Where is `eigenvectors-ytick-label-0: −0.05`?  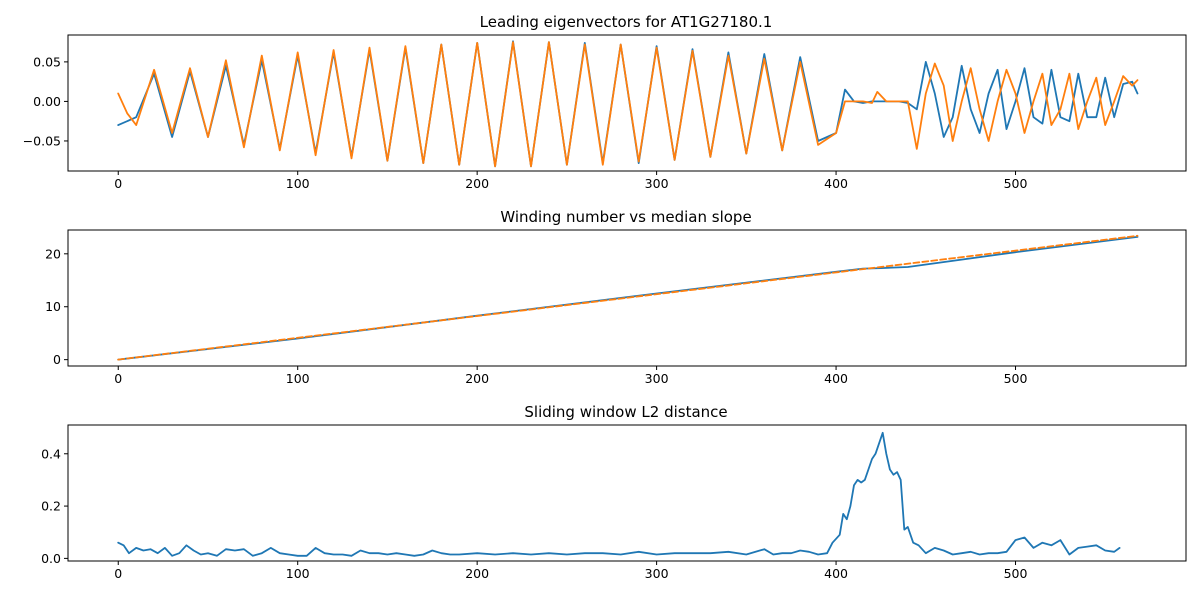
eigenvectors-ytick-label-0: −0.05 is located at coordinates (42, 140).